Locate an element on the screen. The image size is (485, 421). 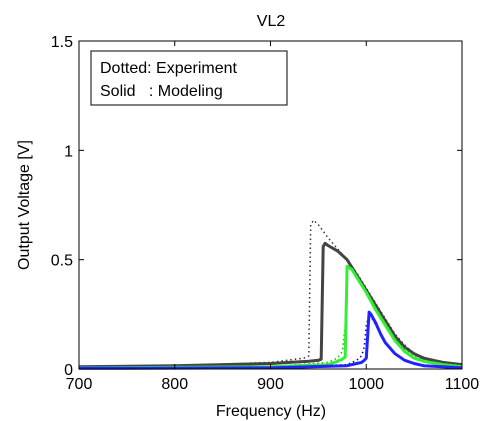
legend-line-experiment: Dotted: Experiment is located at coordinates (169, 68).